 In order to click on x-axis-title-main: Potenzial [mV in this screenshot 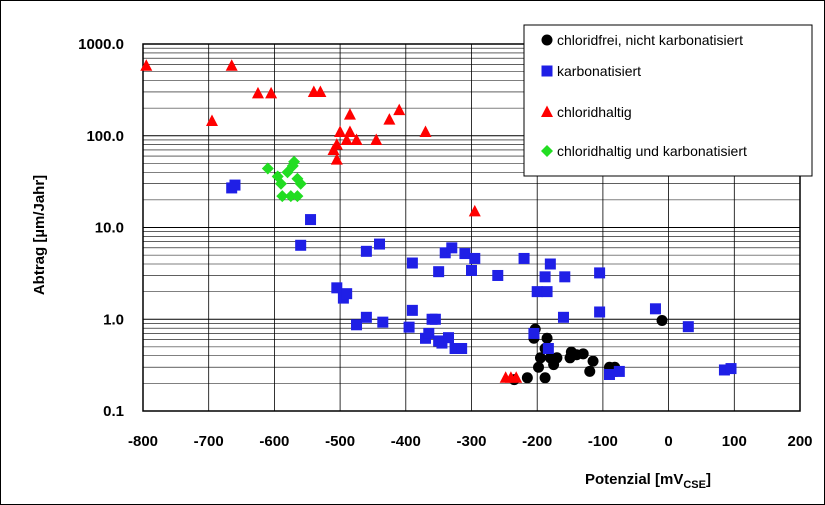, I will do `click(634, 479)`.